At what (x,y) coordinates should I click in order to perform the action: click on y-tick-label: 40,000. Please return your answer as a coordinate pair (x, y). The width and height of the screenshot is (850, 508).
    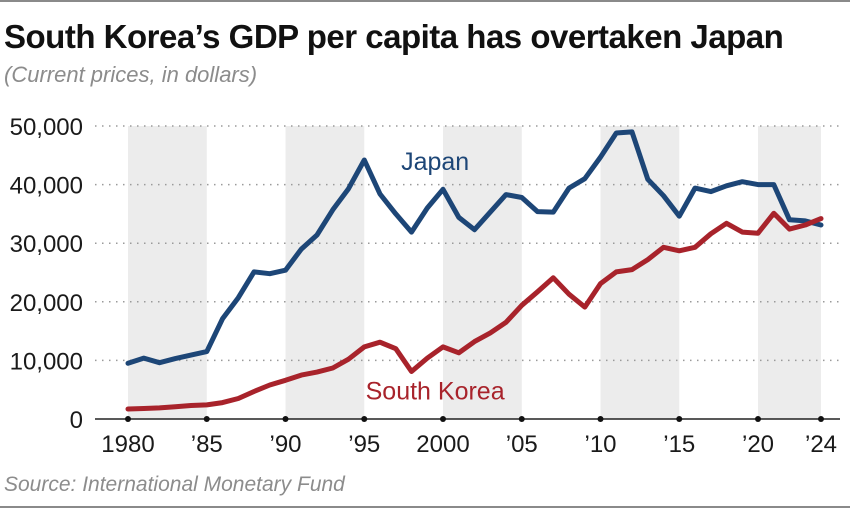
    Looking at the image, I should click on (46, 186).